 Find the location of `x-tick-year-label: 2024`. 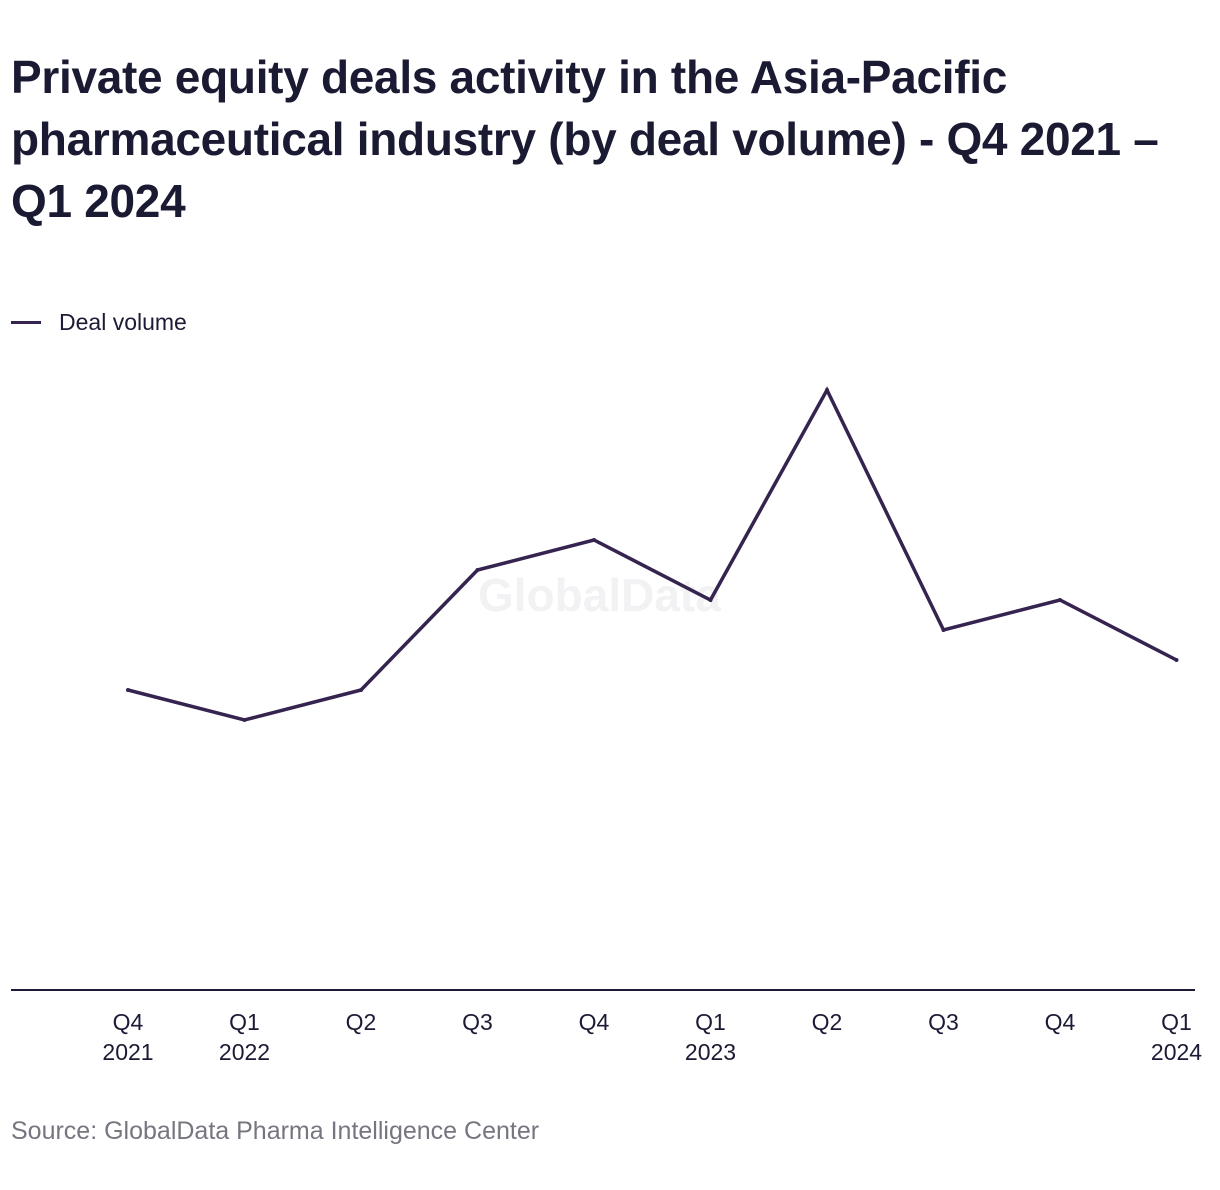

x-tick-year-label: 2024 is located at coordinates (1176, 1052).